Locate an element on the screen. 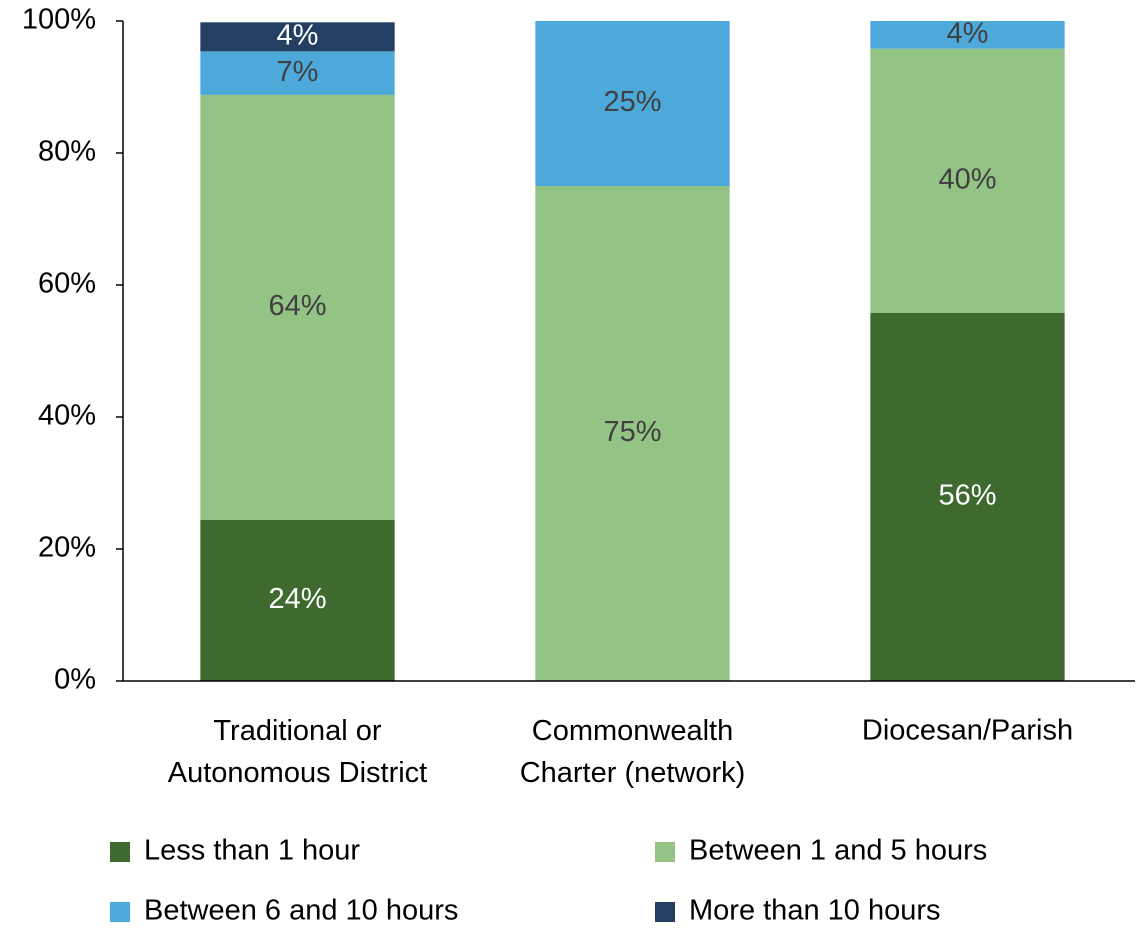  data-label: 64% is located at coordinates (297, 306).